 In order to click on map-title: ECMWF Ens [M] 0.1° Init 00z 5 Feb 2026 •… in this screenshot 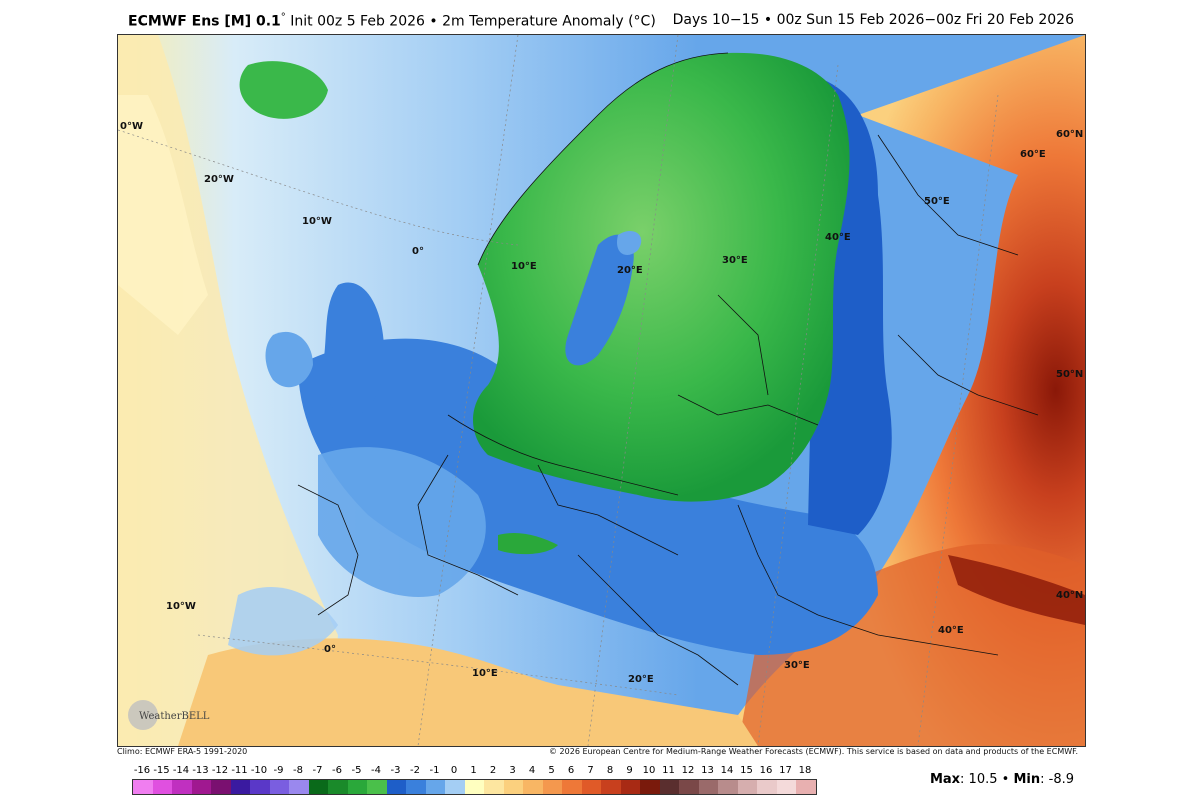, I will do `click(392, 21)`.